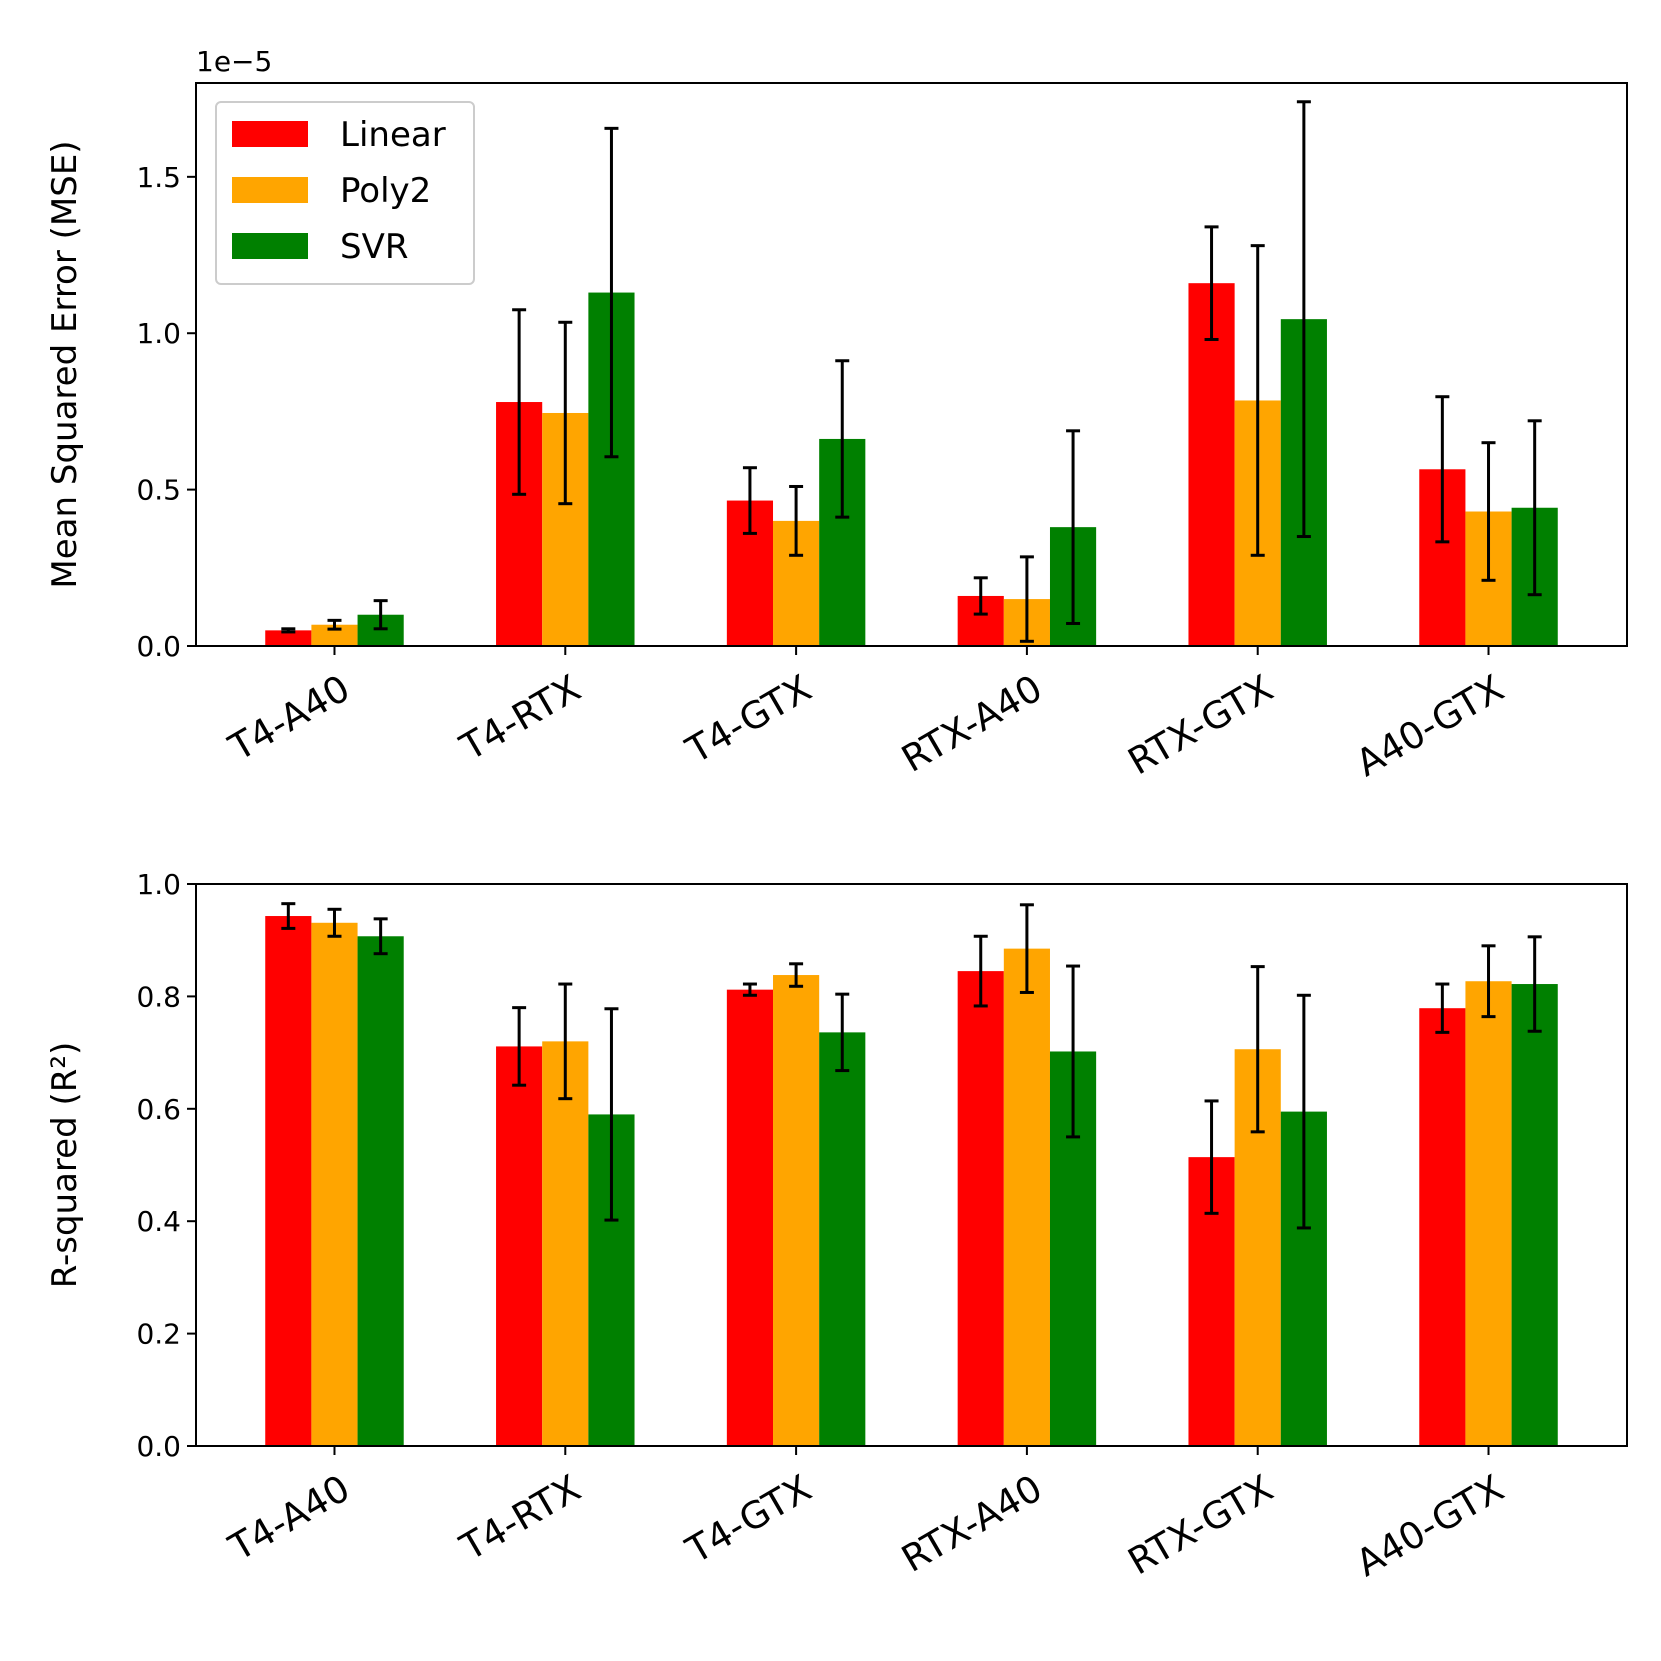  Describe the element at coordinates (519, 1246) in the screenshot. I see `bar-linear-t4-rtx` at that location.